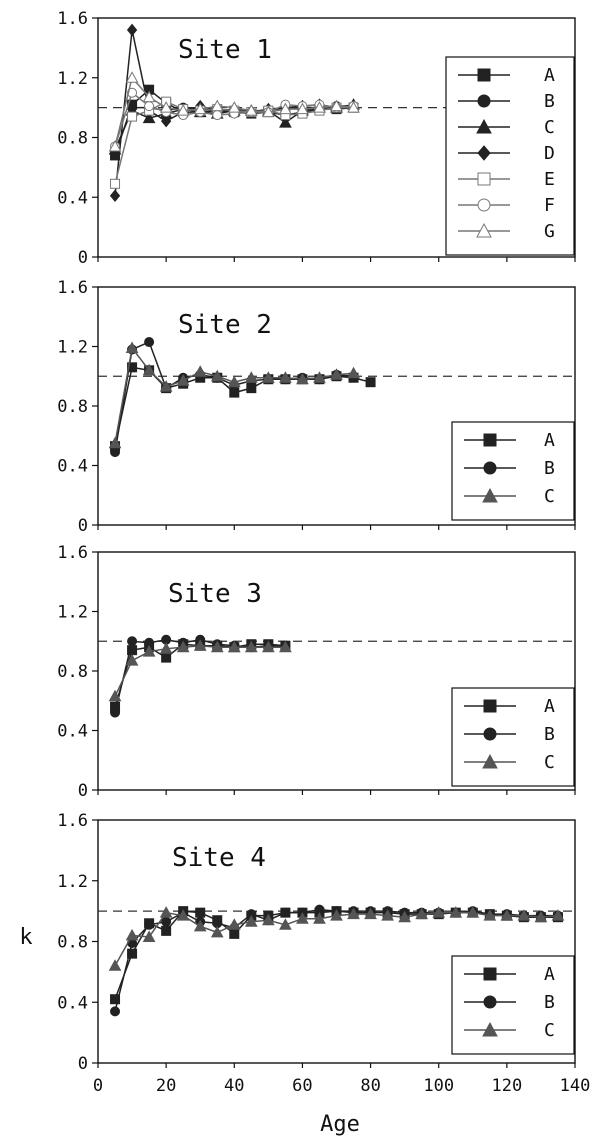 Image resolution: width=605 pixels, height=1137 pixels. What do you see at coordinates (72, 407) in the screenshot?
I see `y-tick-label: 0.8` at bounding box center [72, 407].